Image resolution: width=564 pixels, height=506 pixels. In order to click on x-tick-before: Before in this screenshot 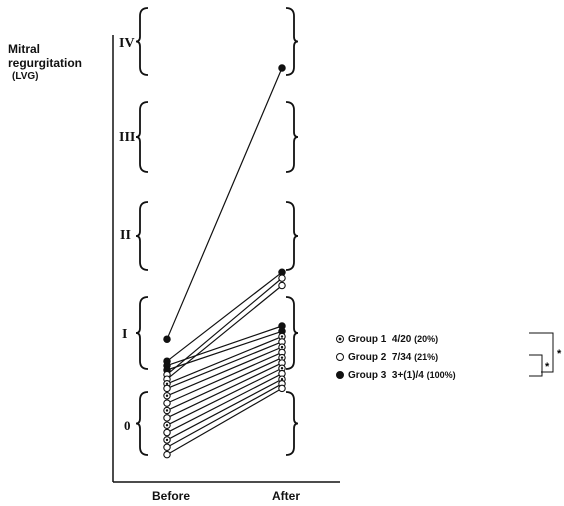, I will do `click(171, 496)`.